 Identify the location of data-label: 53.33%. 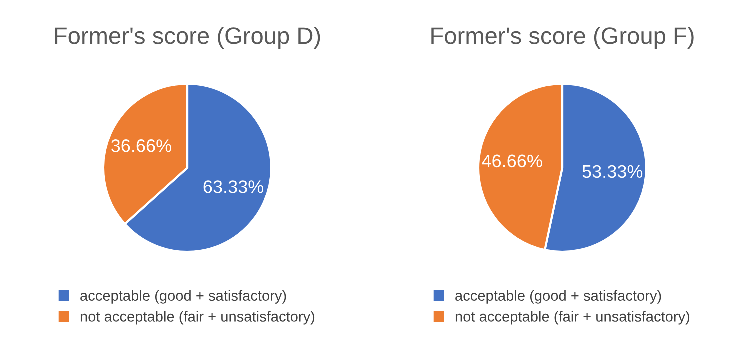
(612, 171).